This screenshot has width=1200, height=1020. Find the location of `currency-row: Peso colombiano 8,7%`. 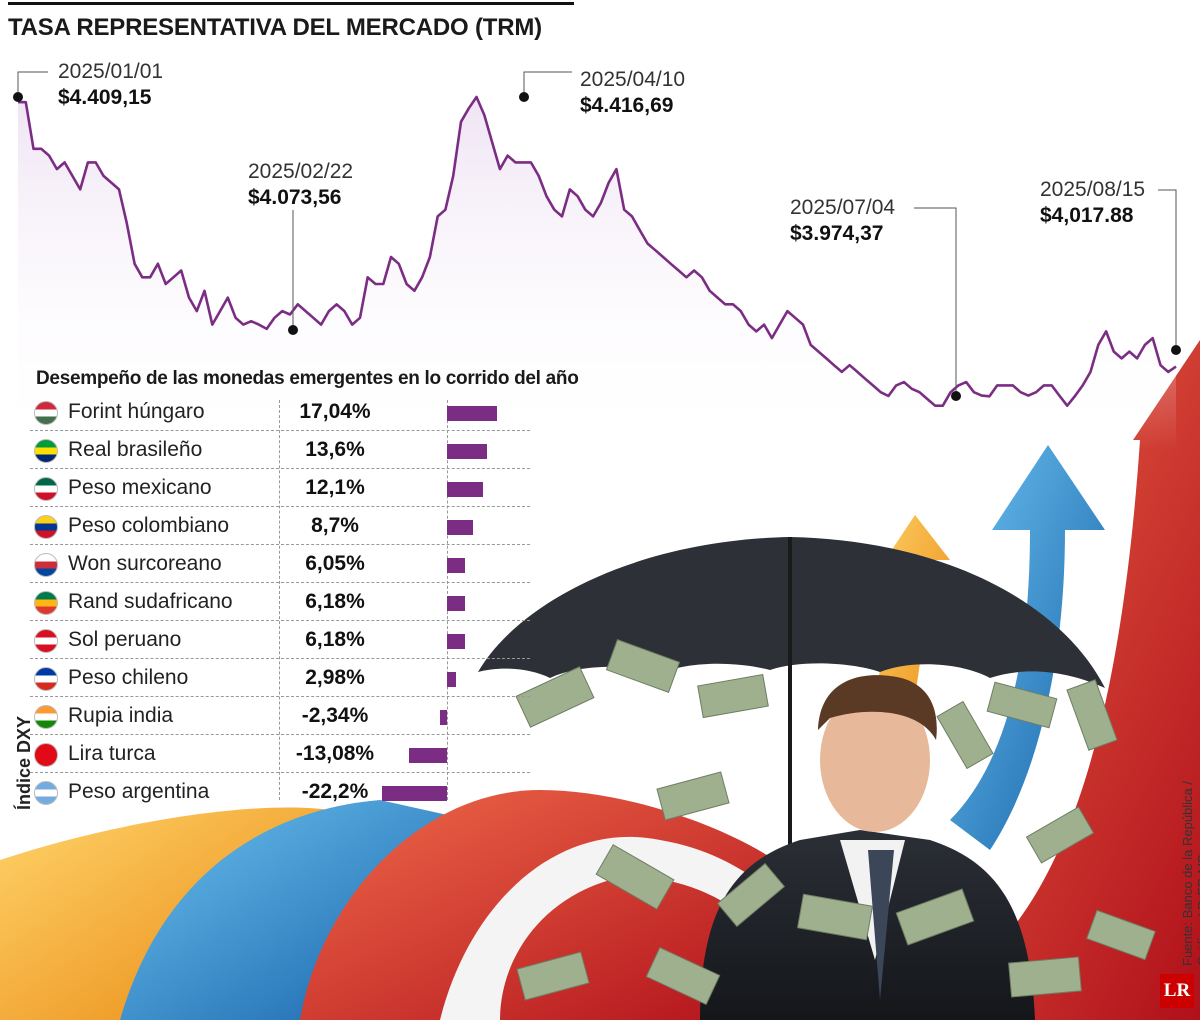

currency-row: Peso colombiano 8,7% is located at coordinates (280, 526).